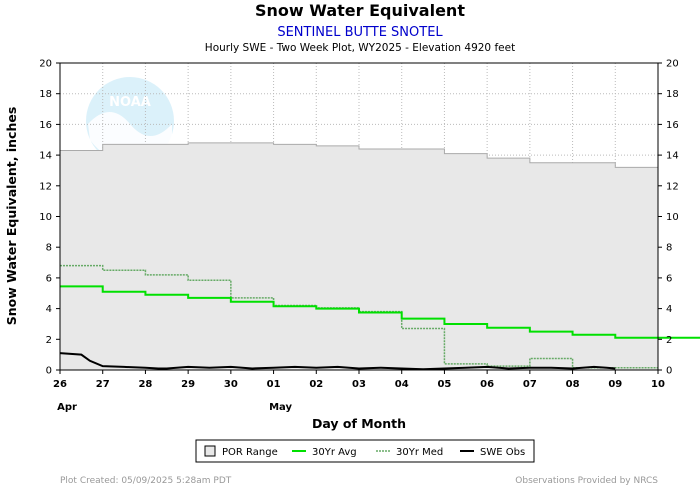  I want to click on y-tick-label-left: 8, so click(49, 248).